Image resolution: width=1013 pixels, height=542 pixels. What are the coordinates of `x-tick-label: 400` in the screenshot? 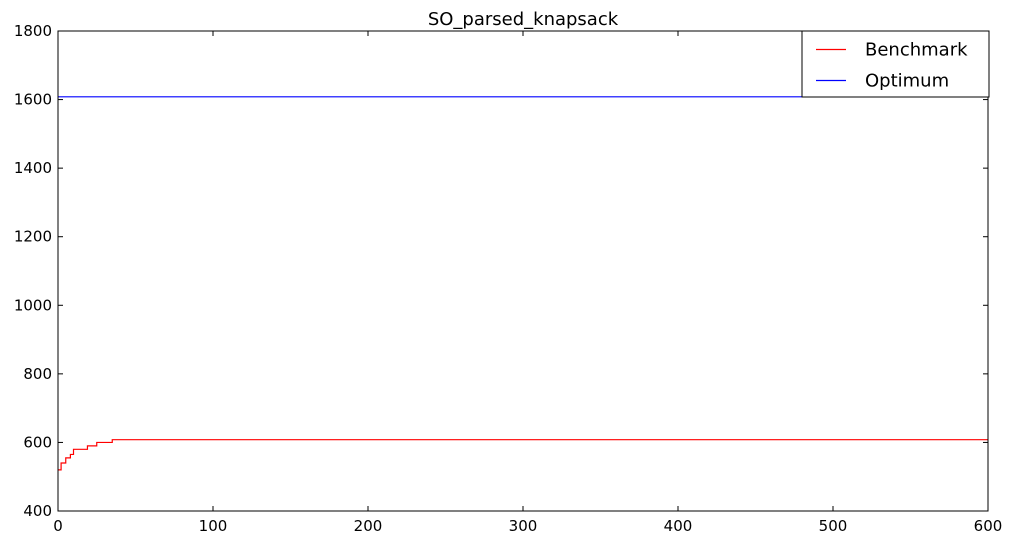 It's located at (678, 526).